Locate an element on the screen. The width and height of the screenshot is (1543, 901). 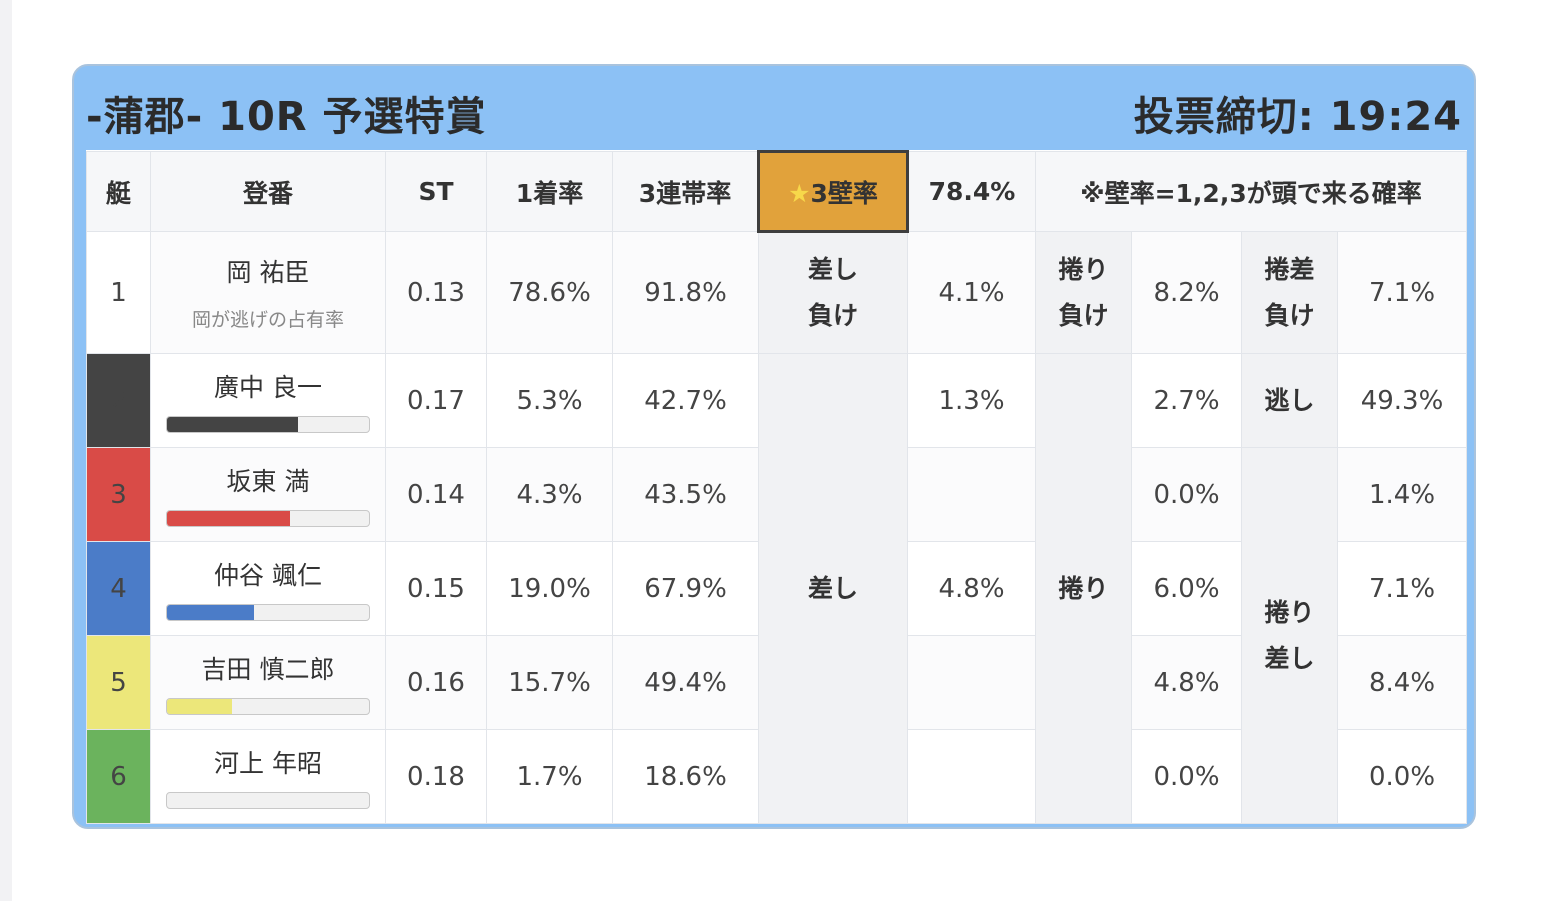
top3-rate-value: 67.9% is located at coordinates (685, 588).